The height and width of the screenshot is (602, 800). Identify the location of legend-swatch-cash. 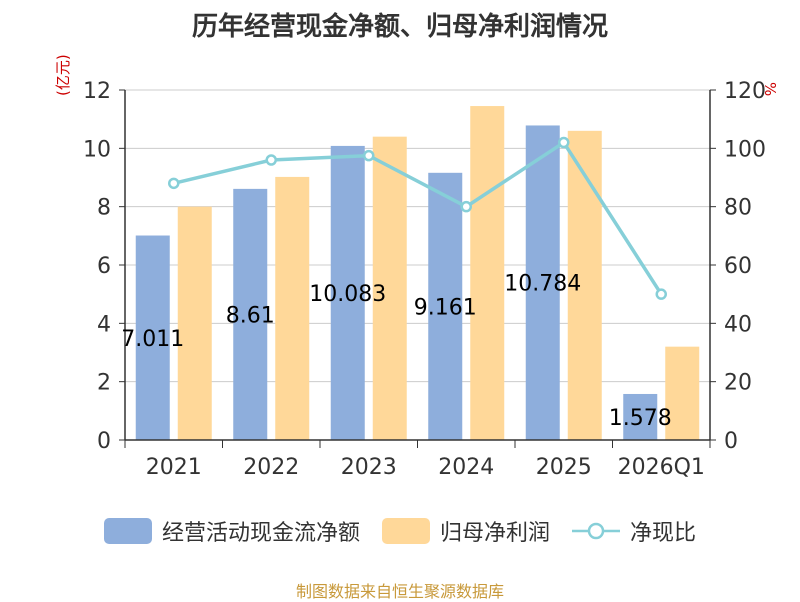
(127, 531).